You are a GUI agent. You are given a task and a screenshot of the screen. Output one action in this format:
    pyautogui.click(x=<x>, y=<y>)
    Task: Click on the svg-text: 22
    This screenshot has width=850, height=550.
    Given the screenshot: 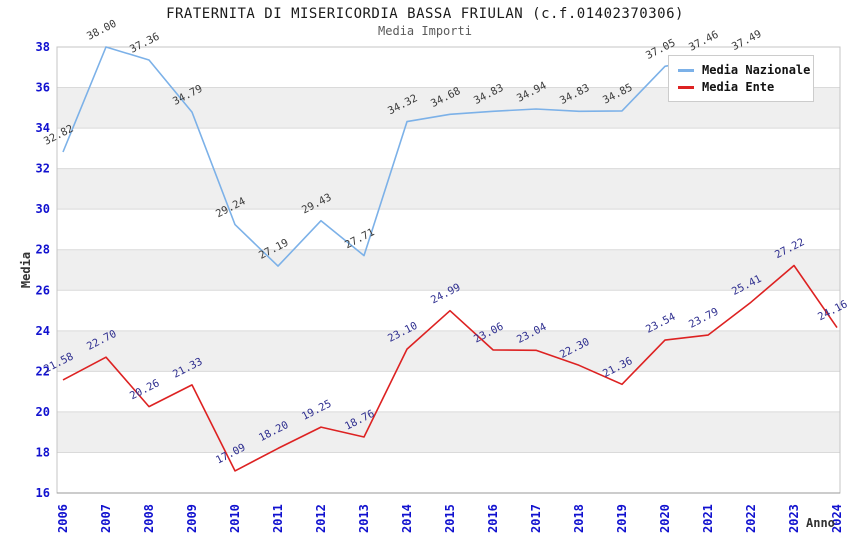 What is the action you would take?
    pyautogui.click(x=43, y=371)
    